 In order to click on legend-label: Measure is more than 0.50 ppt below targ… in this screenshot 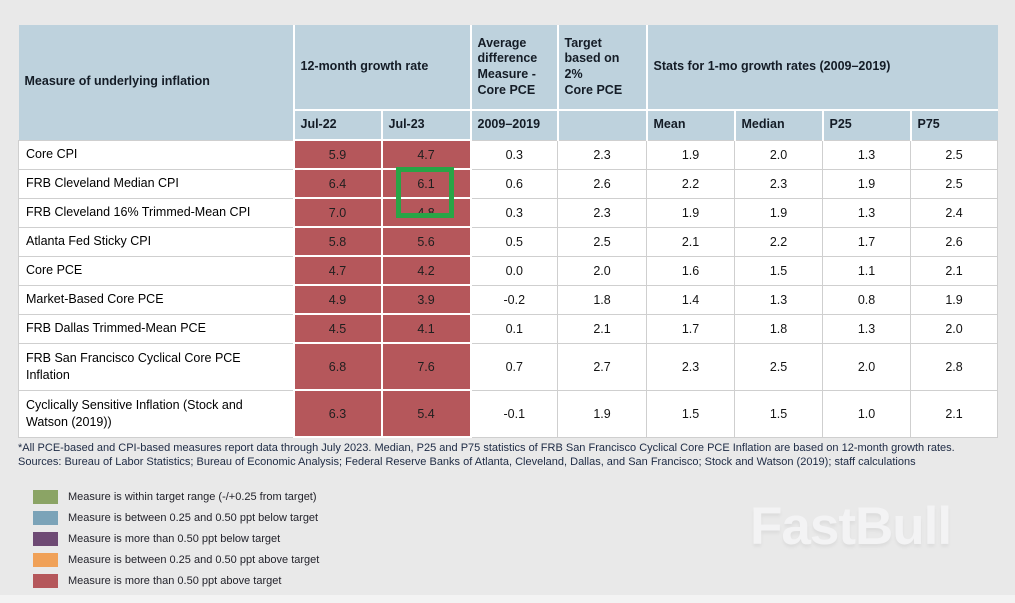, I will do `click(174, 539)`.